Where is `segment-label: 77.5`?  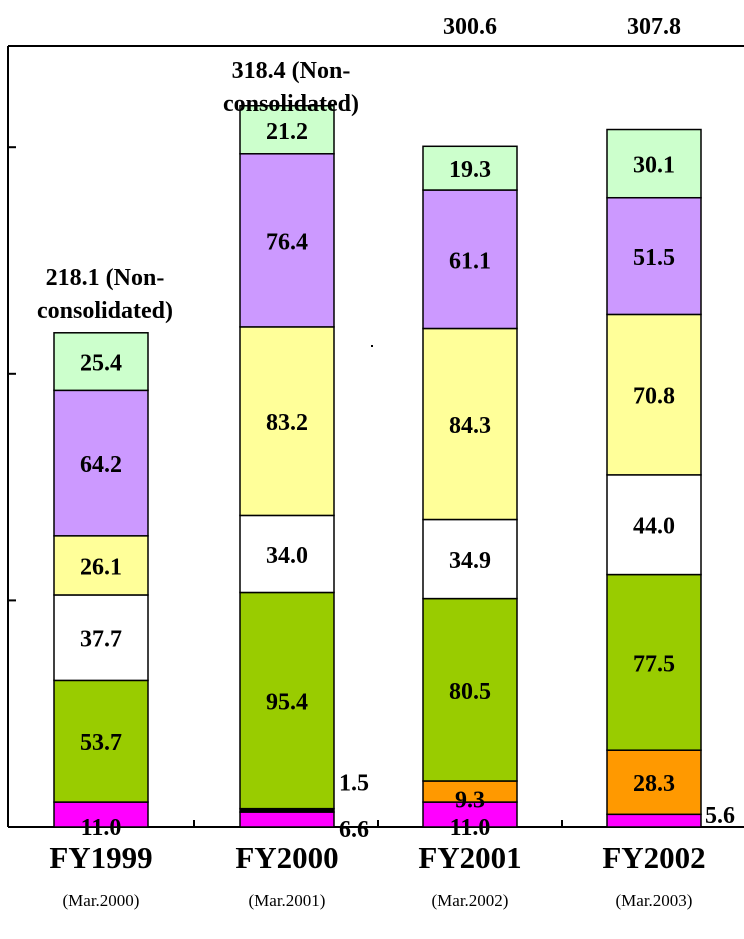
segment-label: 77.5 is located at coordinates (654, 664).